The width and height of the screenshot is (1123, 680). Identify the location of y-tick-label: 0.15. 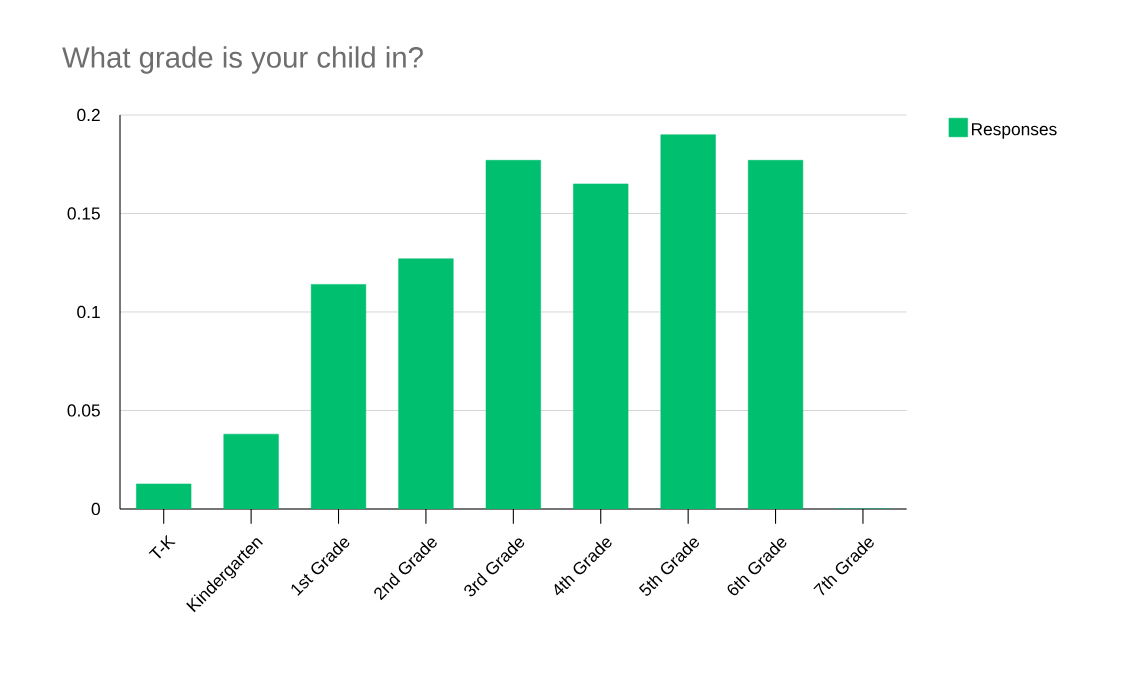
(83, 213).